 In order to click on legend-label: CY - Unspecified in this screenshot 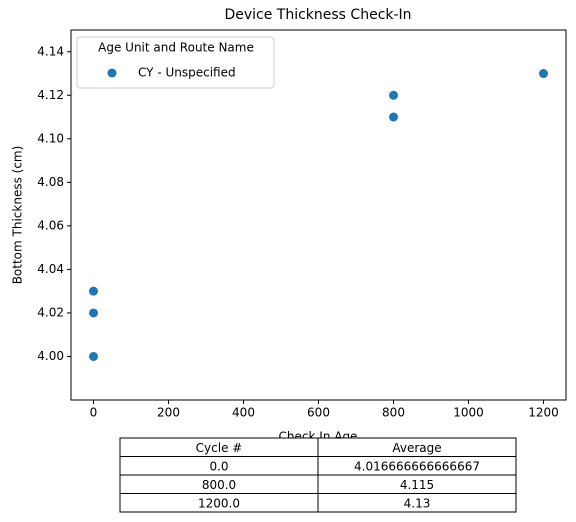, I will do `click(187, 73)`.